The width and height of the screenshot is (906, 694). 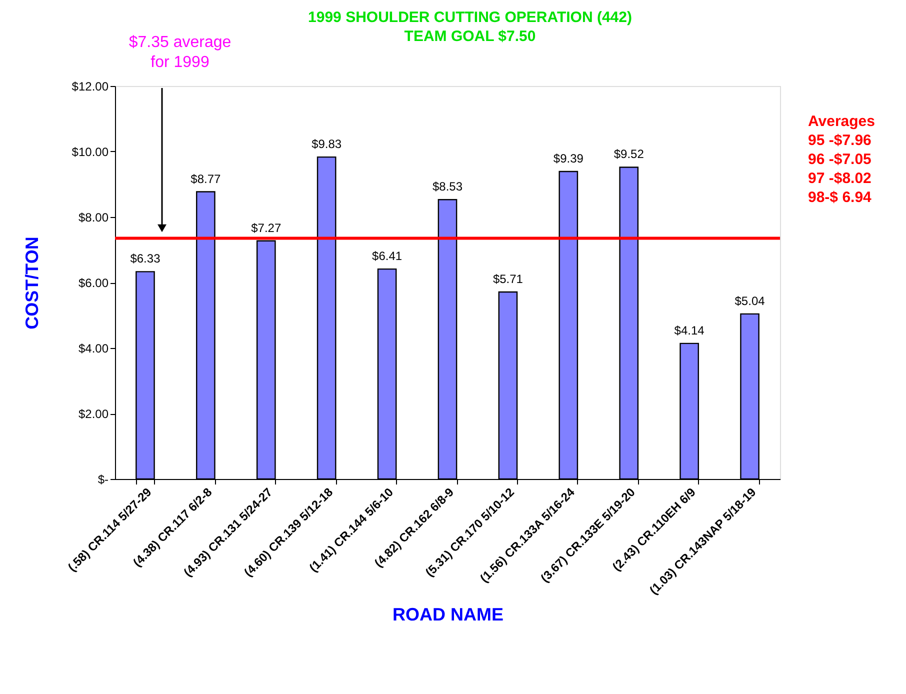 What do you see at coordinates (93, 283) in the screenshot?
I see `y-tick-label: $6.00` at bounding box center [93, 283].